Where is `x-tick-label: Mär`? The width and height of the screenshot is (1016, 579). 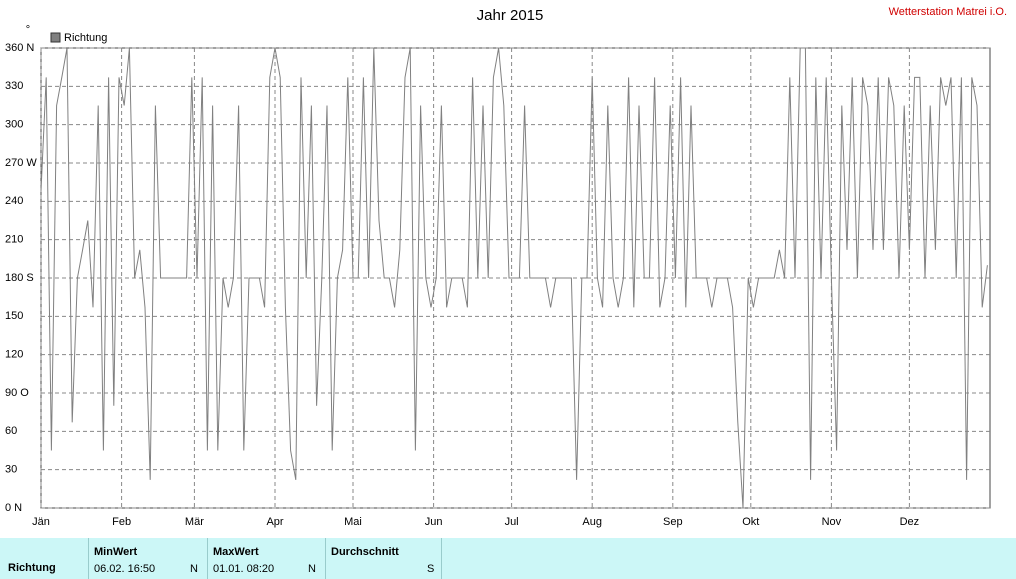
x-tick-label: Mär is located at coordinates (194, 522).